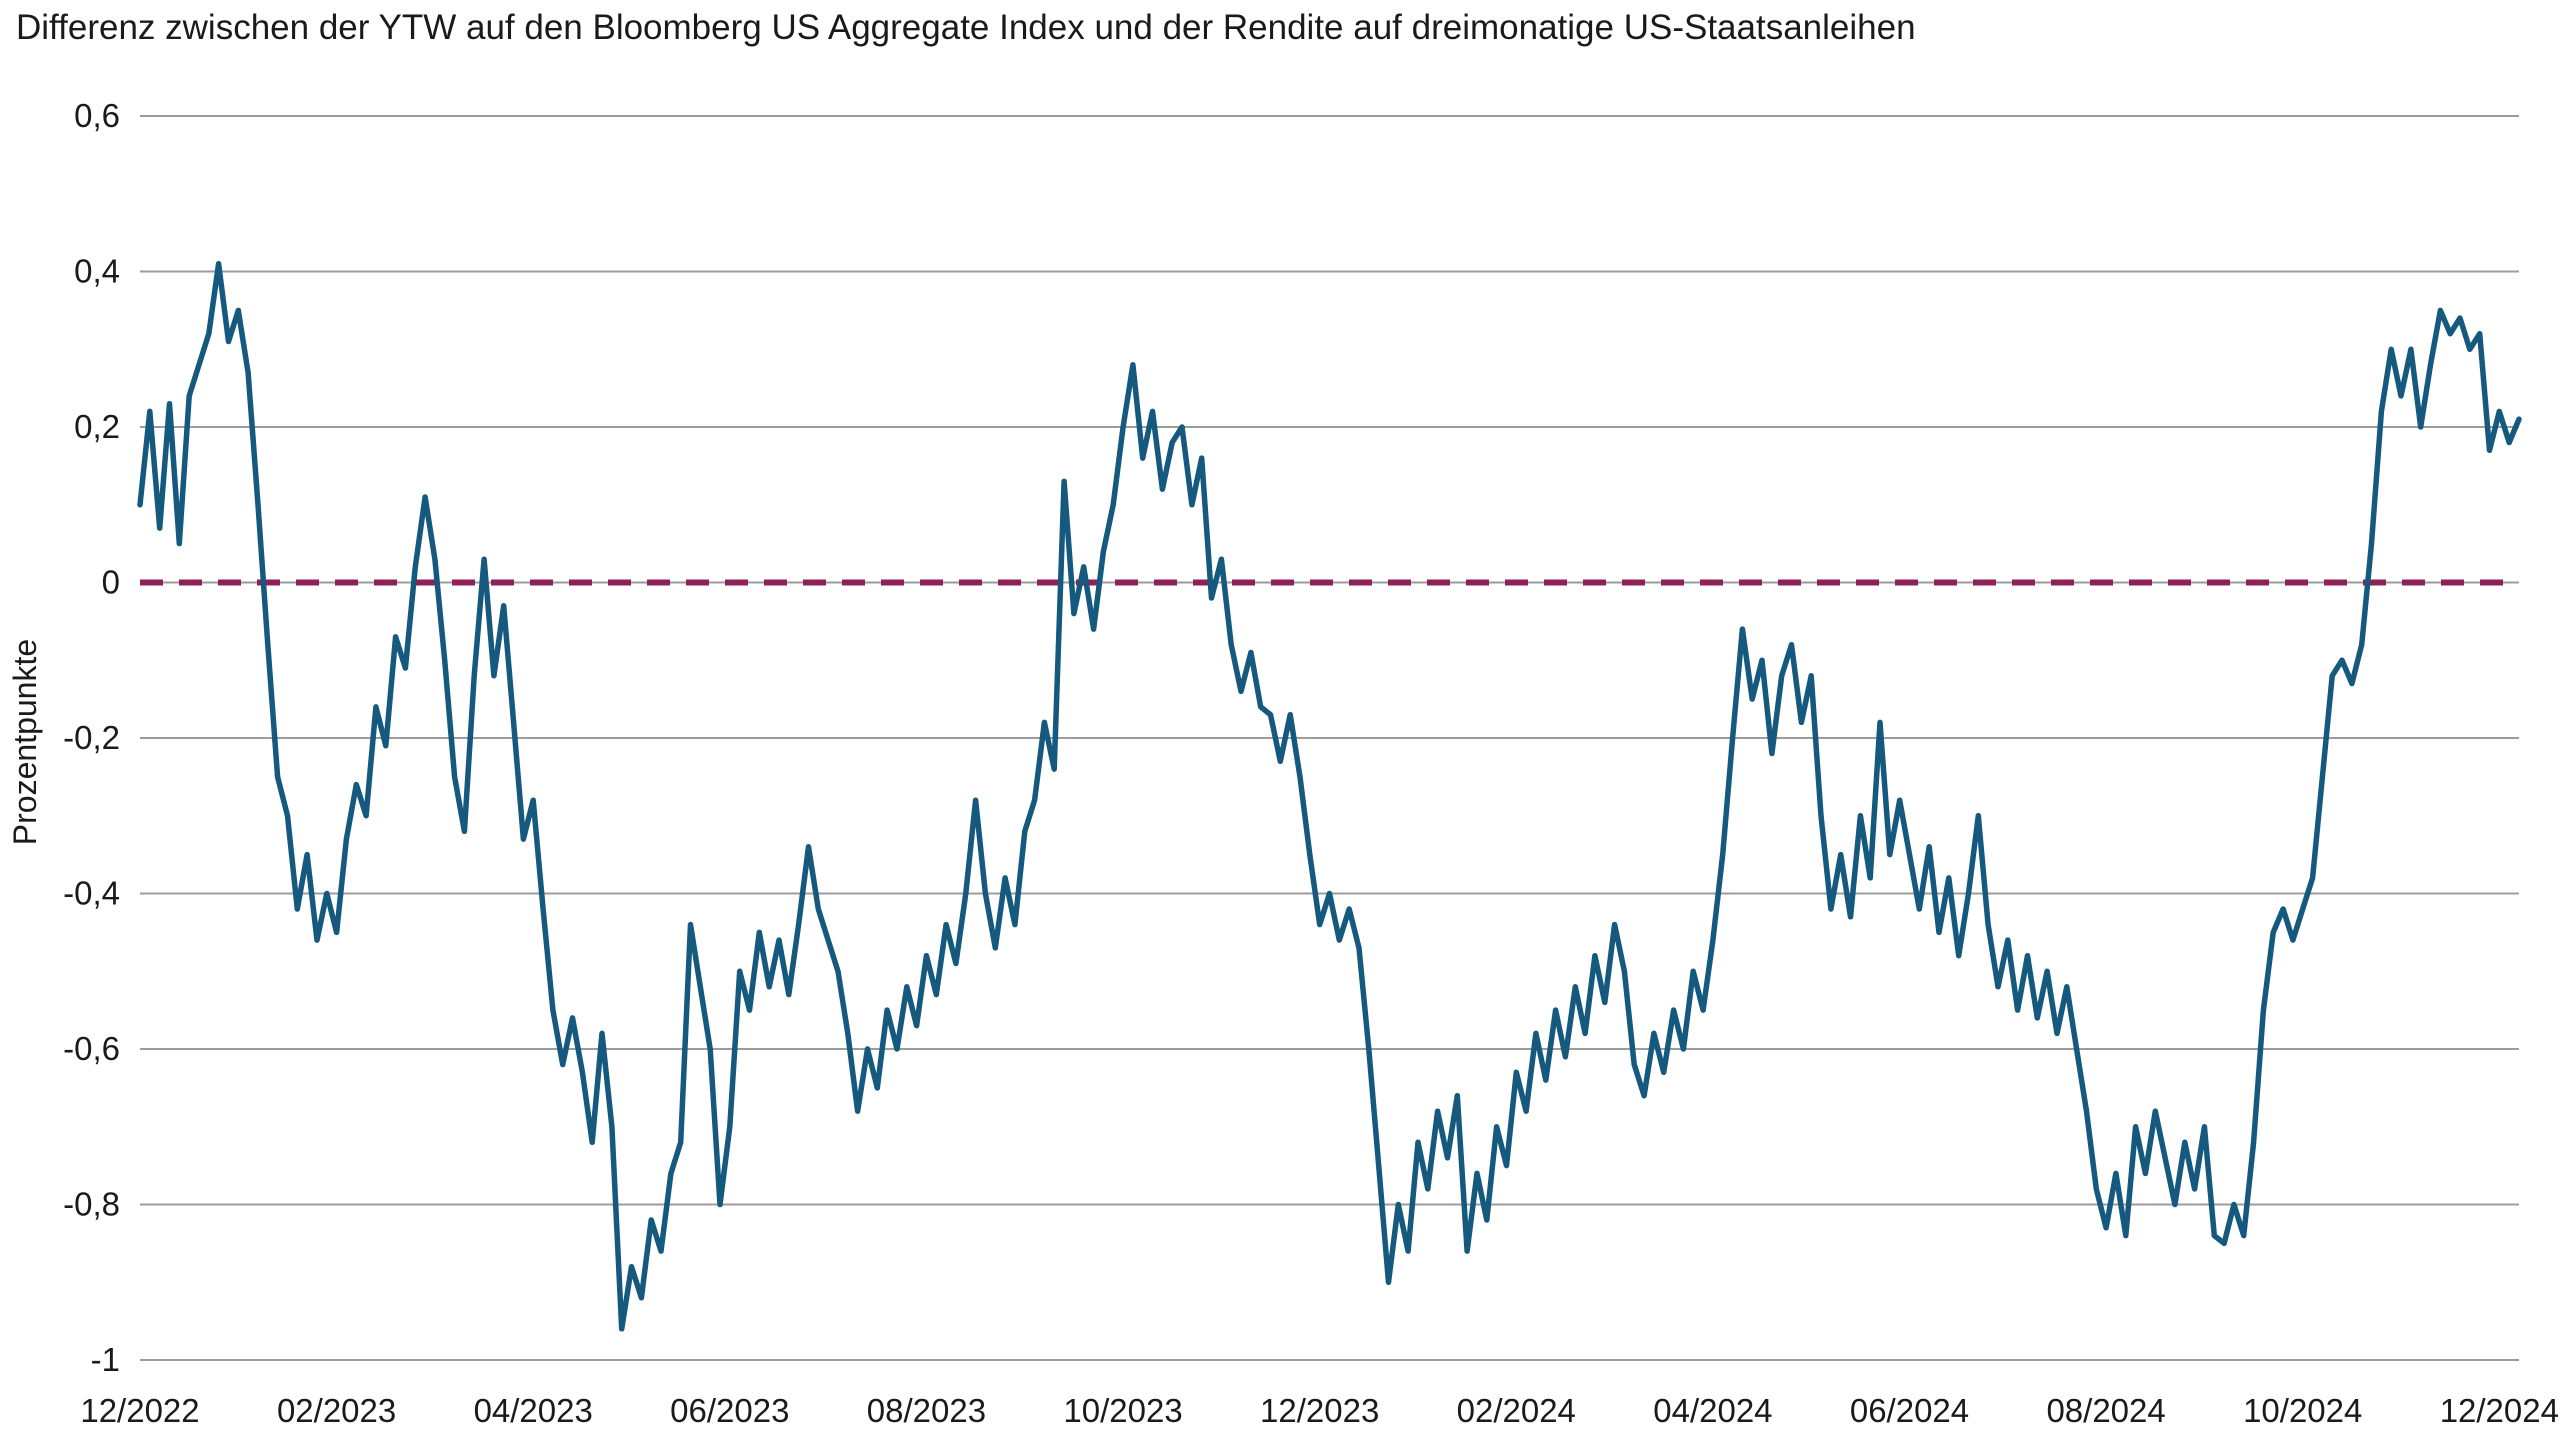  I want to click on x-tick-label: 12/2023, so click(1319, 1410).